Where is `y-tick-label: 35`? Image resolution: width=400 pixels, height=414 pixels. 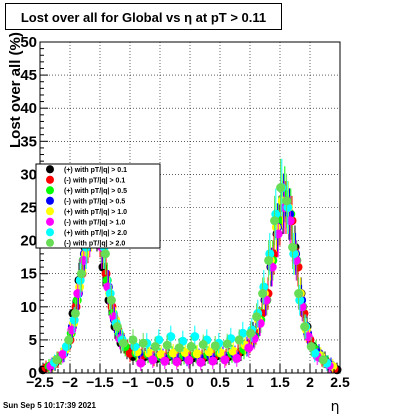 y-tick-label: 35 is located at coordinates (28, 141).